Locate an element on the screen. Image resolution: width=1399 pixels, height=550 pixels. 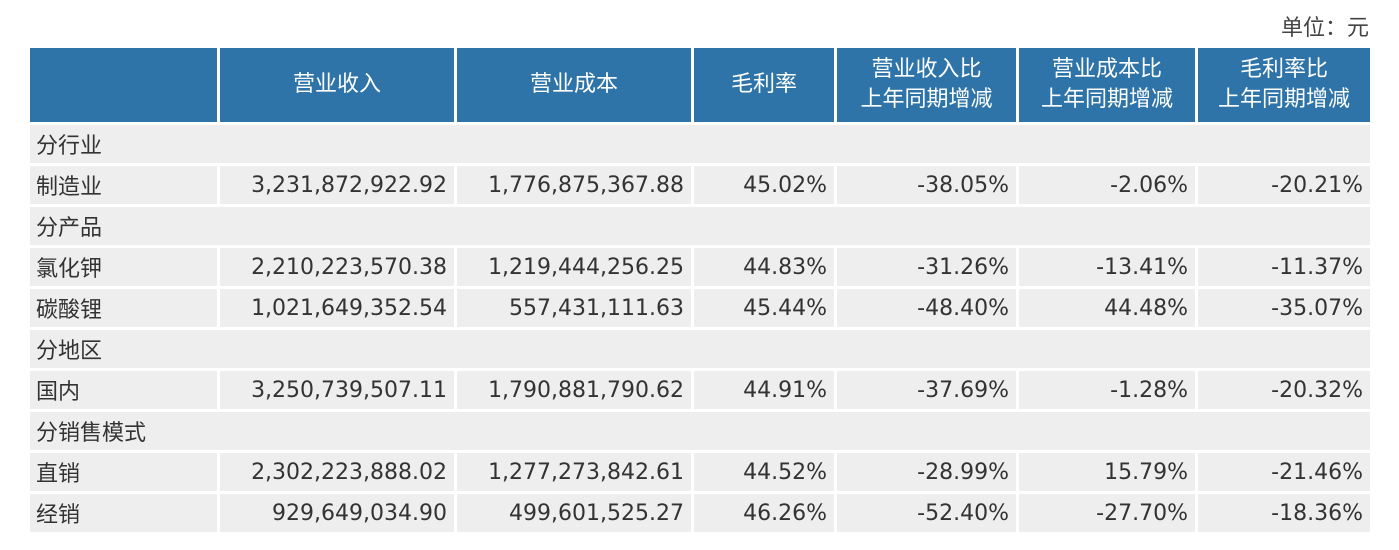
cell-revenue: 929,649,034.90 is located at coordinates (337, 513).